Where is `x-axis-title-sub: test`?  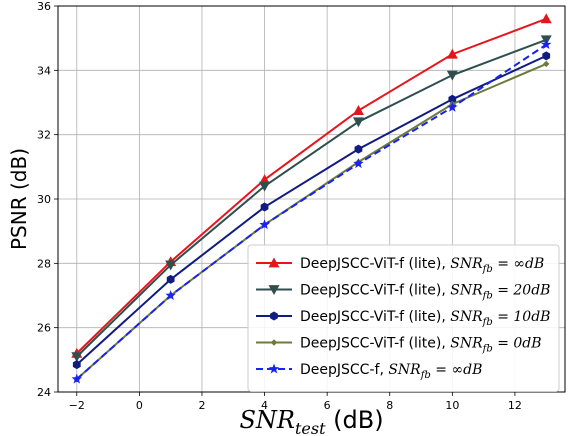
x-axis-title-sub: test is located at coordinates (310, 427).